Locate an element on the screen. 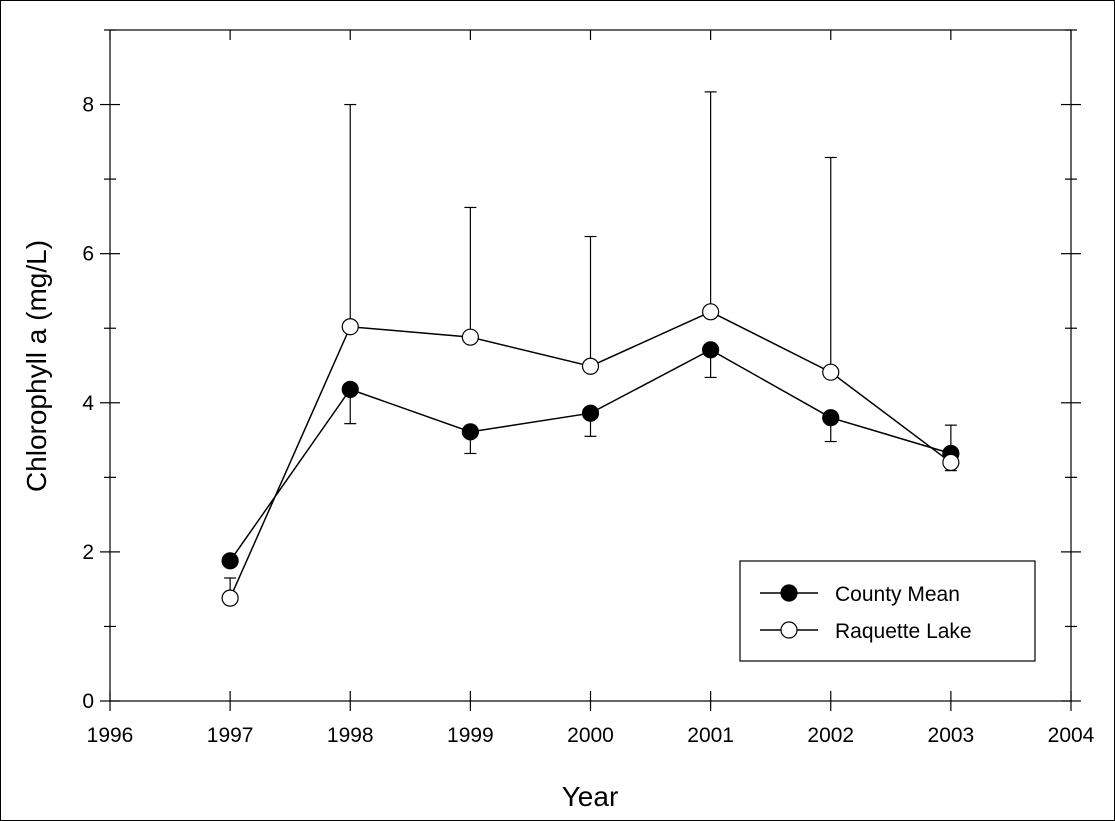 The height and width of the screenshot is (821, 1115). x-axis-title: Year is located at coordinates (590, 796).